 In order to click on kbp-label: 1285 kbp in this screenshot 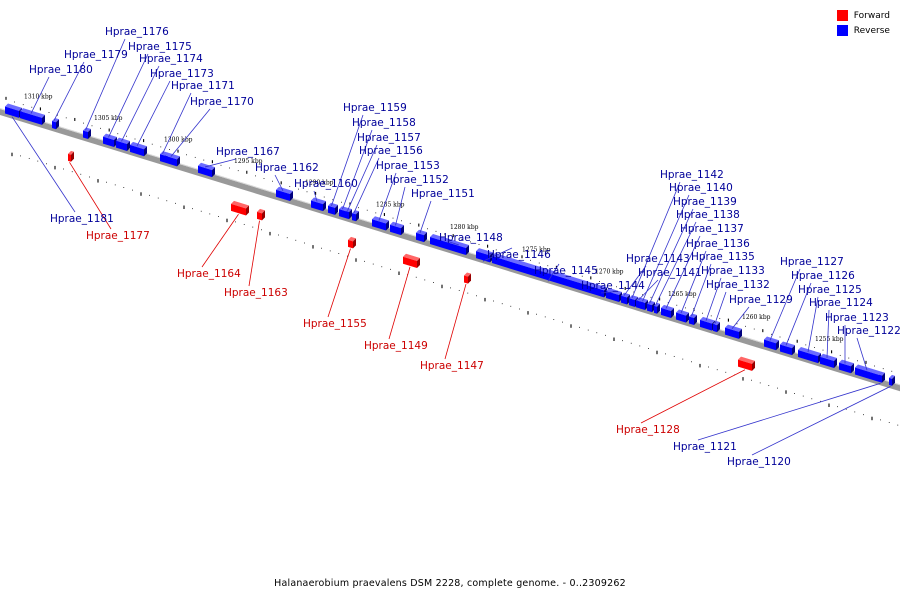, I will do `click(390, 204)`.